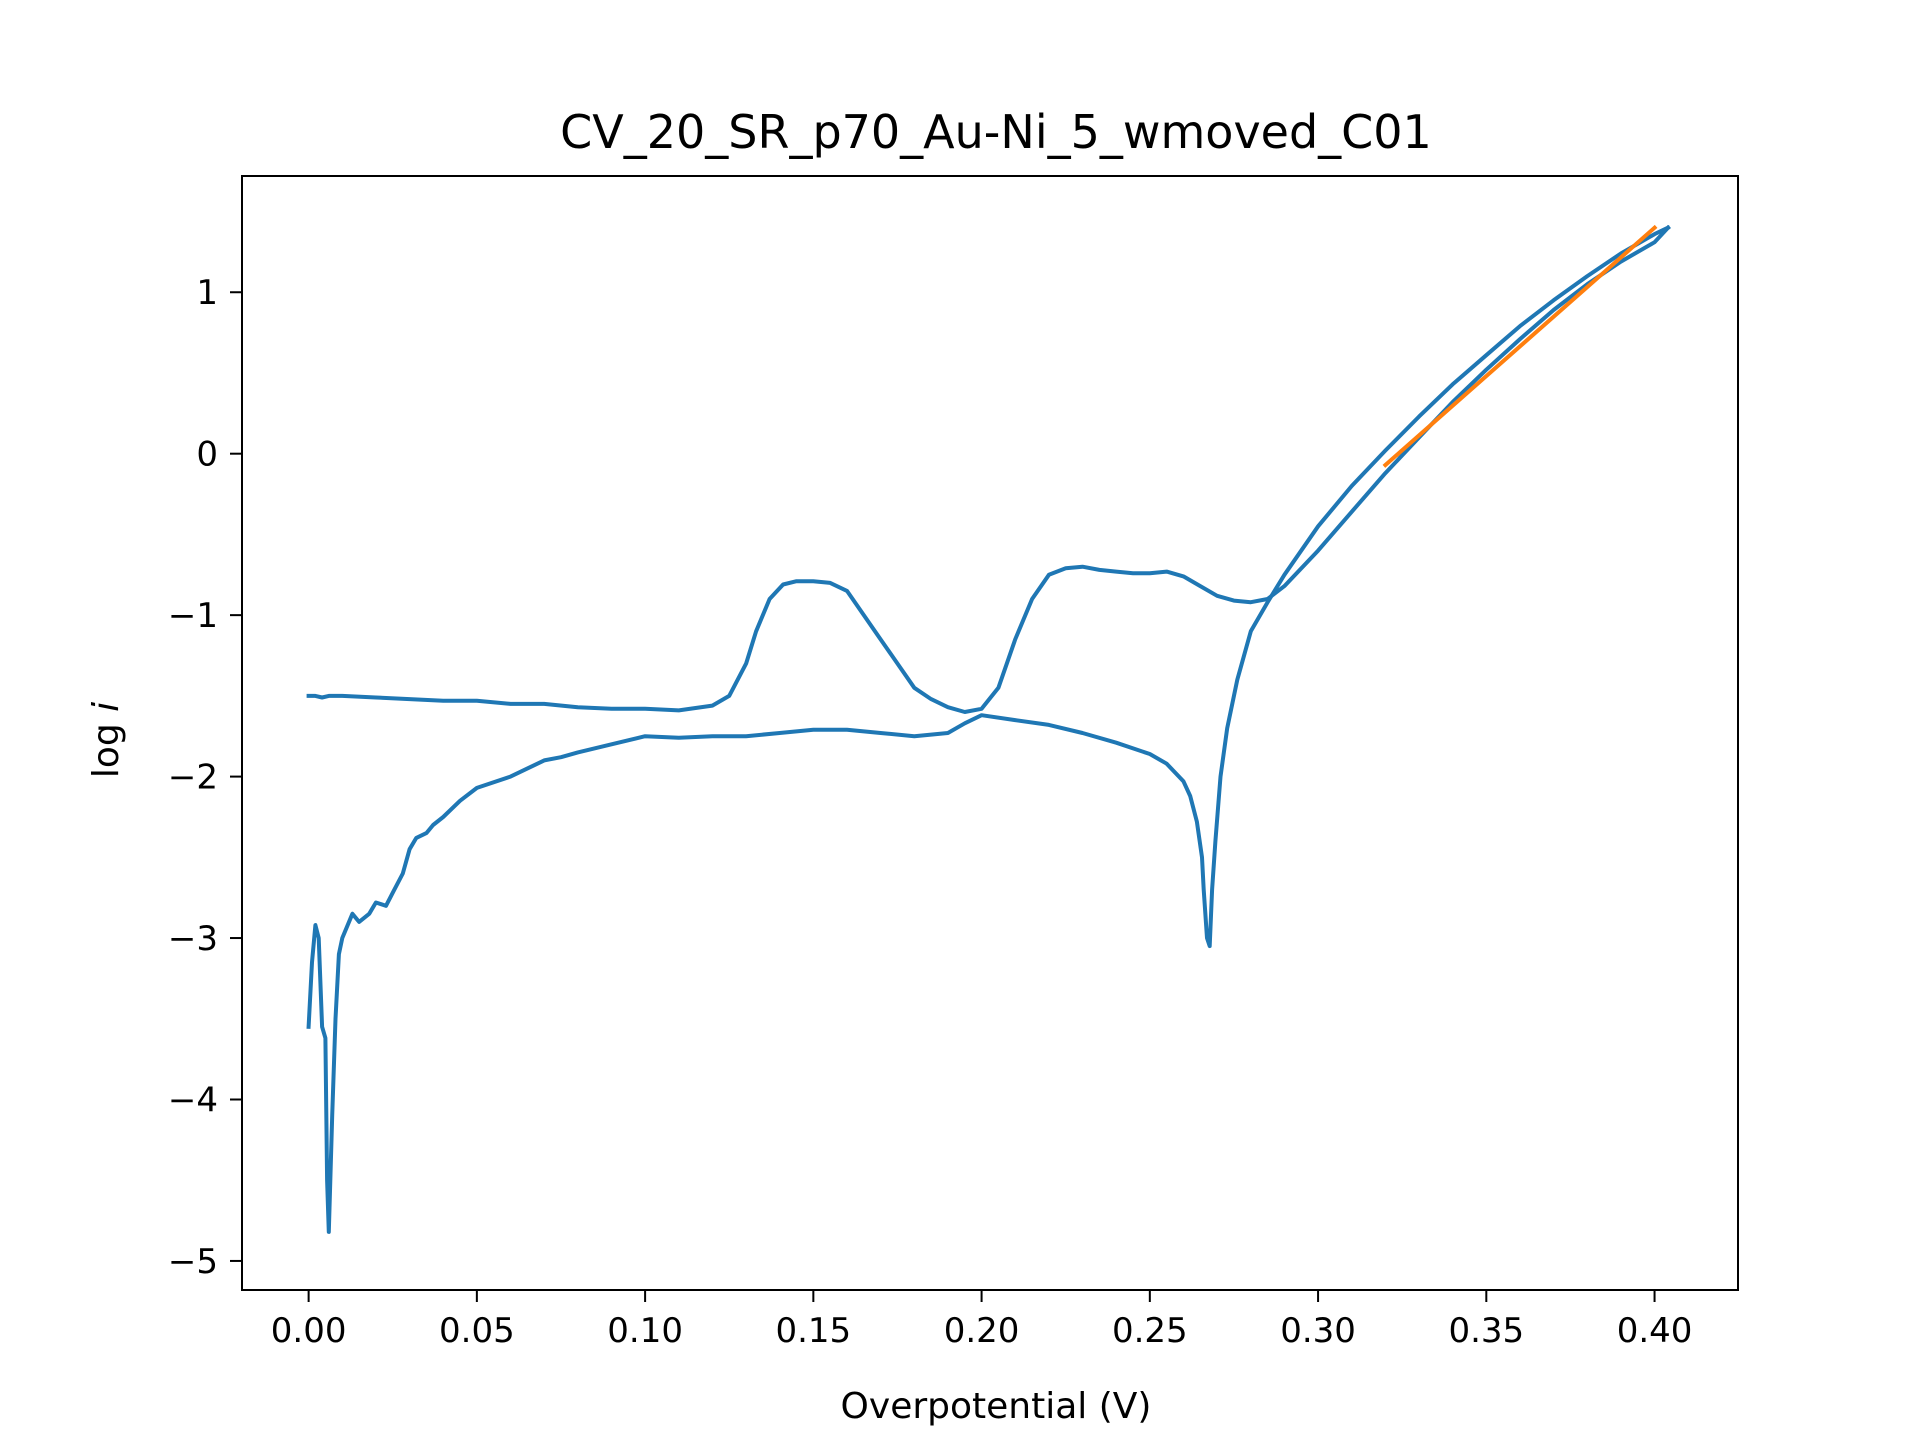 Image resolution: width=1920 pixels, height=1440 pixels. Describe the element at coordinates (996, 1406) in the screenshot. I see `x-axis-label: Overpotential (V)` at that location.